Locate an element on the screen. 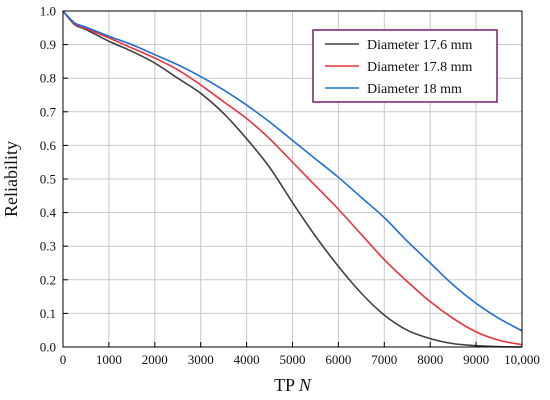 This screenshot has width=550, height=400. x-axis-title-variable: N is located at coordinates (305, 385).